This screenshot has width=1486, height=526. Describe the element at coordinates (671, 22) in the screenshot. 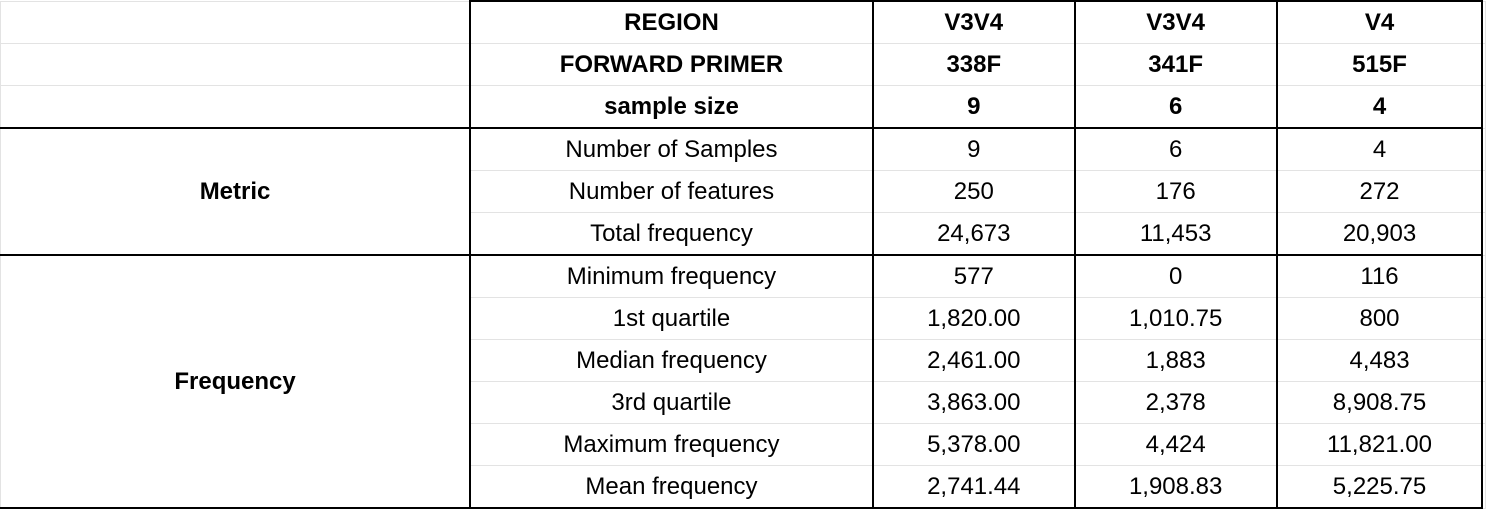

I see `header-label-cell: REGION` at that location.